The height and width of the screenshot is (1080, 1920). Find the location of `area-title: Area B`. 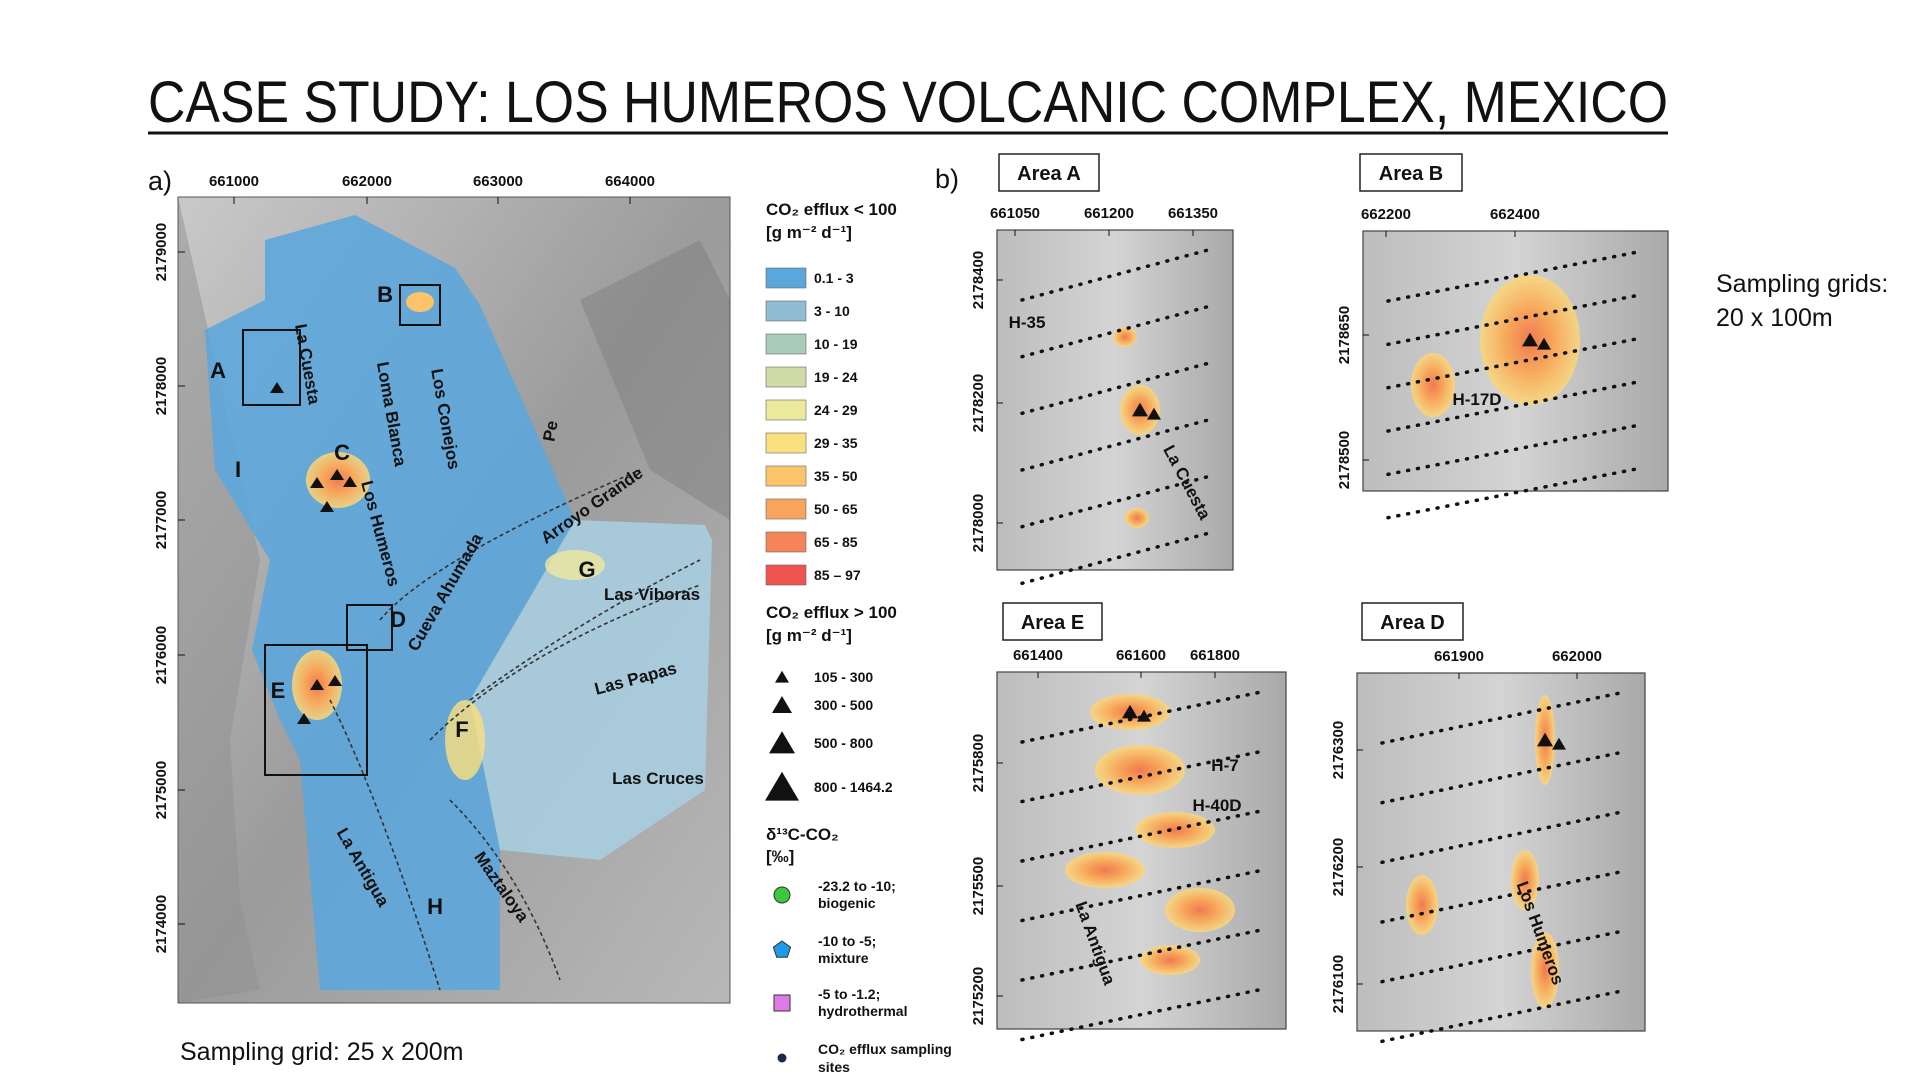

area-title: Area B is located at coordinates (1411, 174).